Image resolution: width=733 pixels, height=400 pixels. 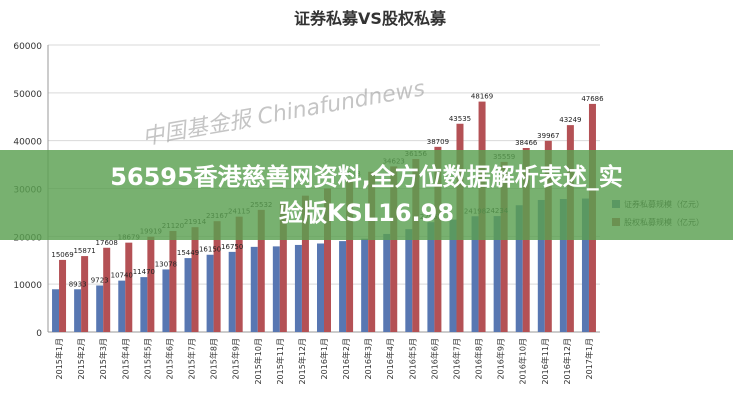 I want to click on data-label: 38709, so click(x=438, y=142).